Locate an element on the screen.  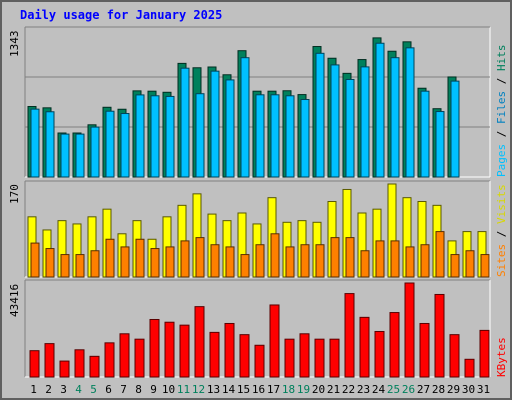
day-label-22: 22 is located at coordinates (348, 389).